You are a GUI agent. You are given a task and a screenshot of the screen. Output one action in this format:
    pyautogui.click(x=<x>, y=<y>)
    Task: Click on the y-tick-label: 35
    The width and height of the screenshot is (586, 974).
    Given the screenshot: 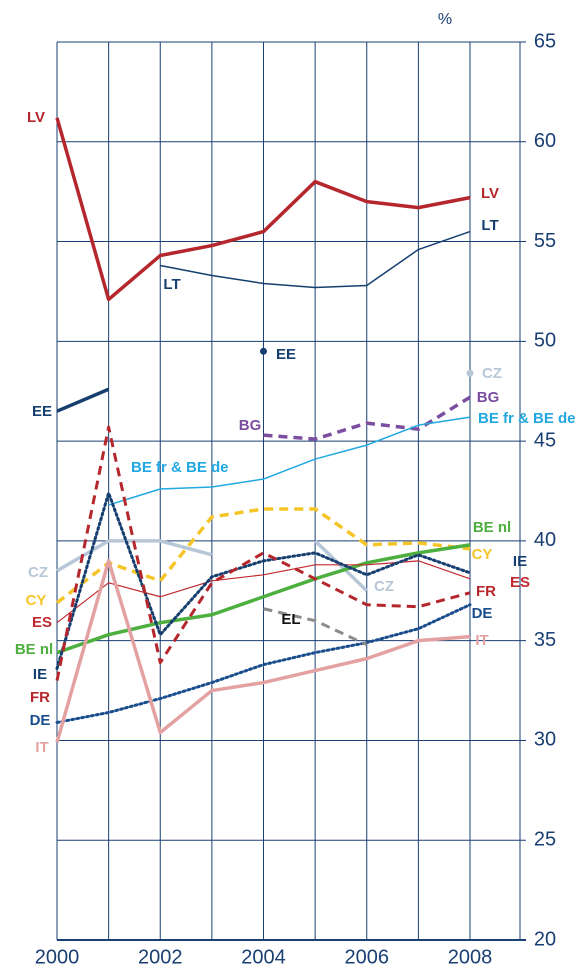 What is the action you would take?
    pyautogui.click(x=545, y=640)
    